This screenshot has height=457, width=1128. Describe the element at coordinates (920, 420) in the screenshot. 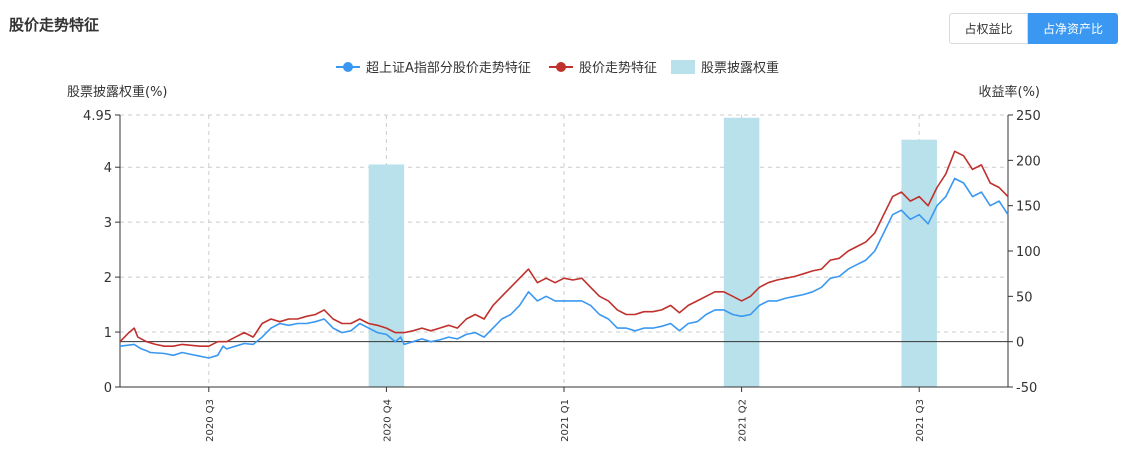

I see `x-tick-label: 2021 Q3` at that location.